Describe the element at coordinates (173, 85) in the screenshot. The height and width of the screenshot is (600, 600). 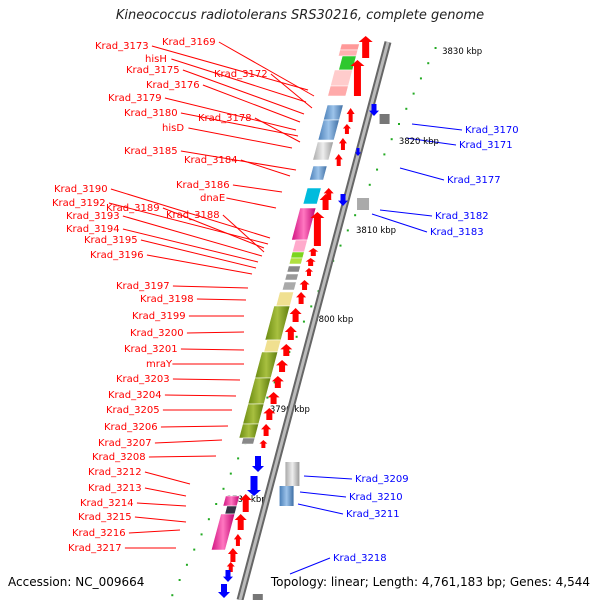
I see `gene-label-forward: Krad_3176` at that location.